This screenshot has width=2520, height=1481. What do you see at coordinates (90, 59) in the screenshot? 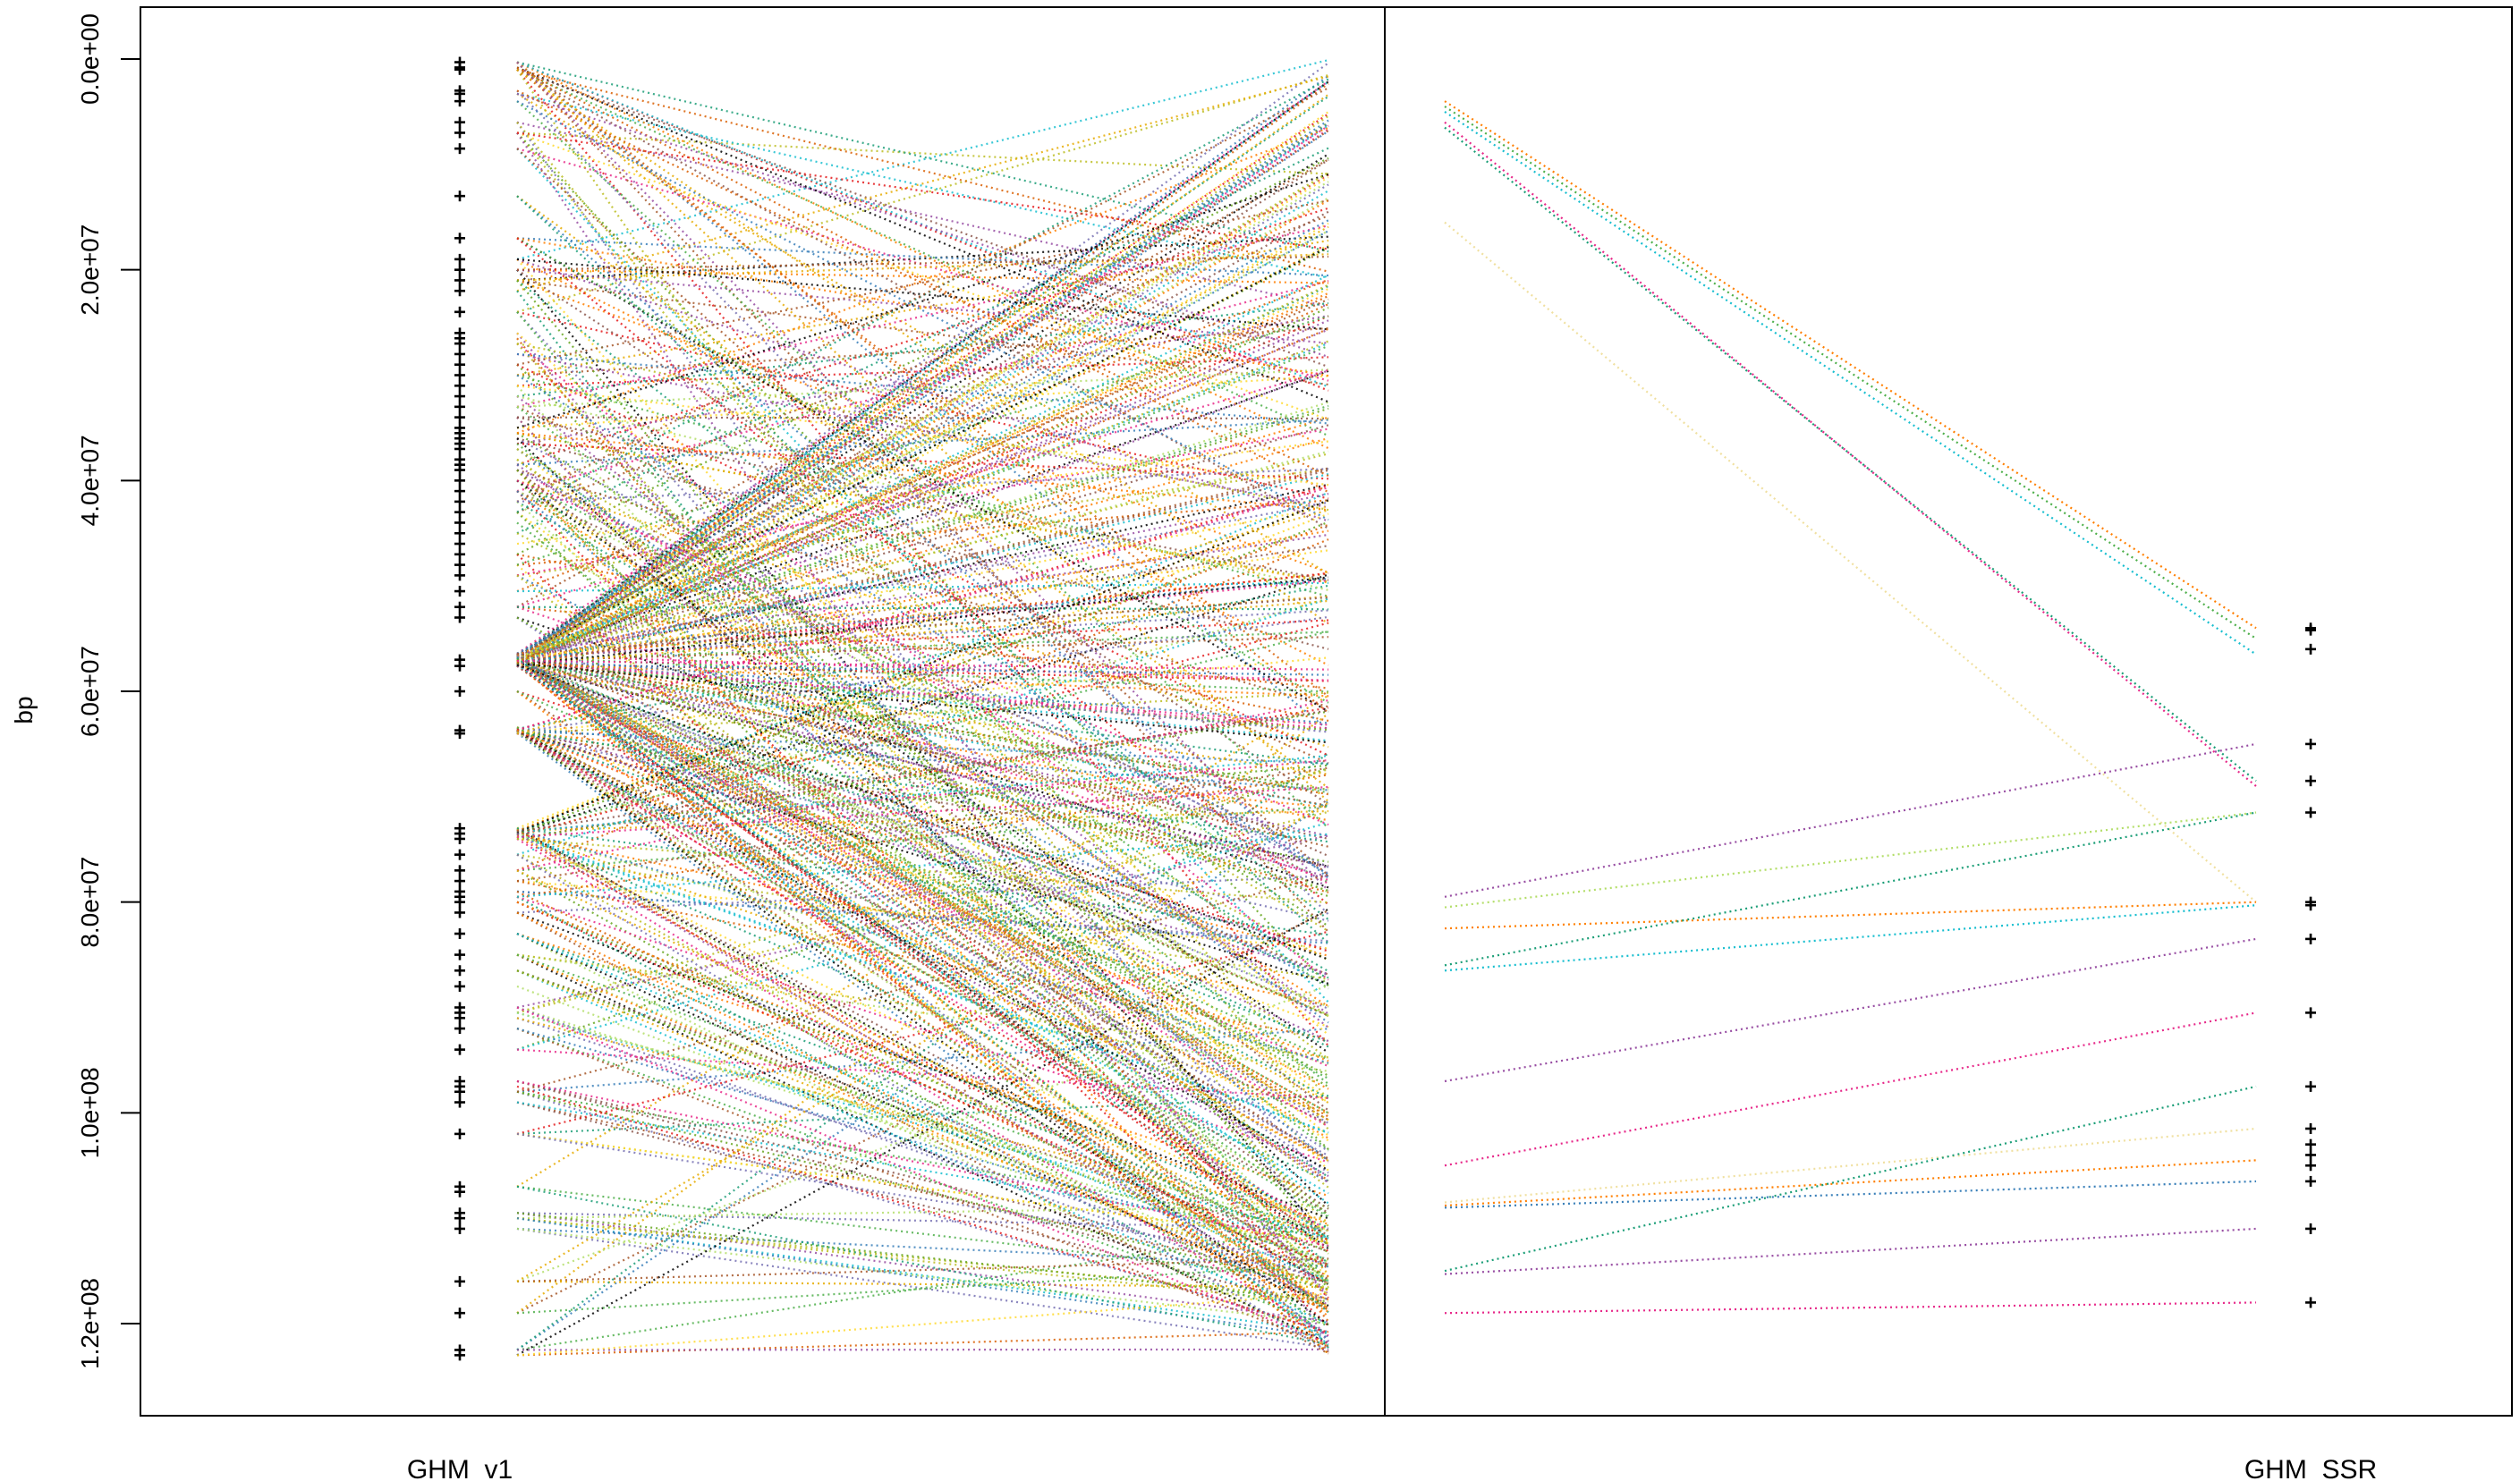
I see `y-tick-label: 0.0e+00` at bounding box center [90, 59].